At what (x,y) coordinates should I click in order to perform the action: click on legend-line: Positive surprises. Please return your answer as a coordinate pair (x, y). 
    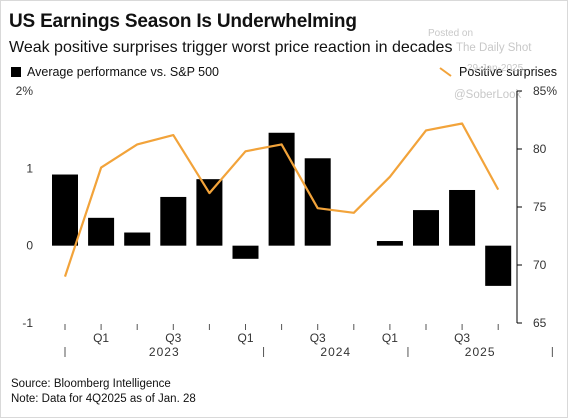
    Looking at the image, I should click on (498, 72).